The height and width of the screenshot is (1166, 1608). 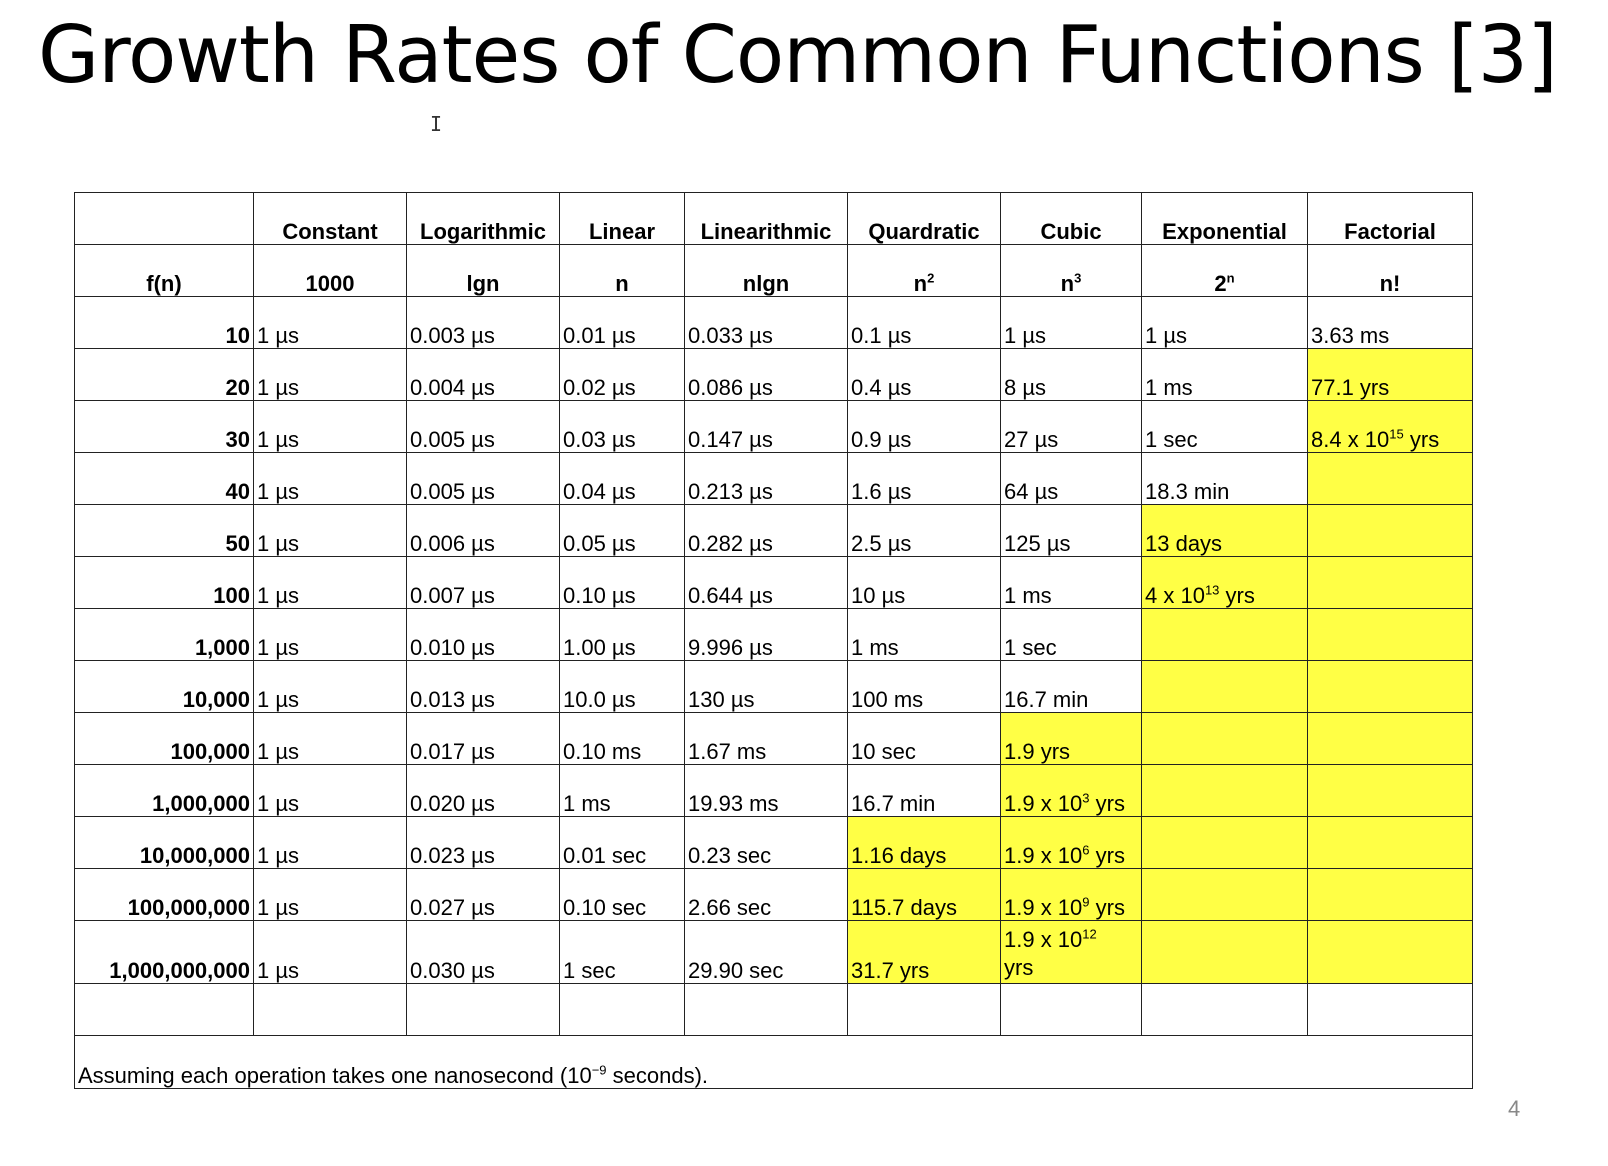 I want to click on cell-linear: 0.03 µs, so click(x=622, y=426).